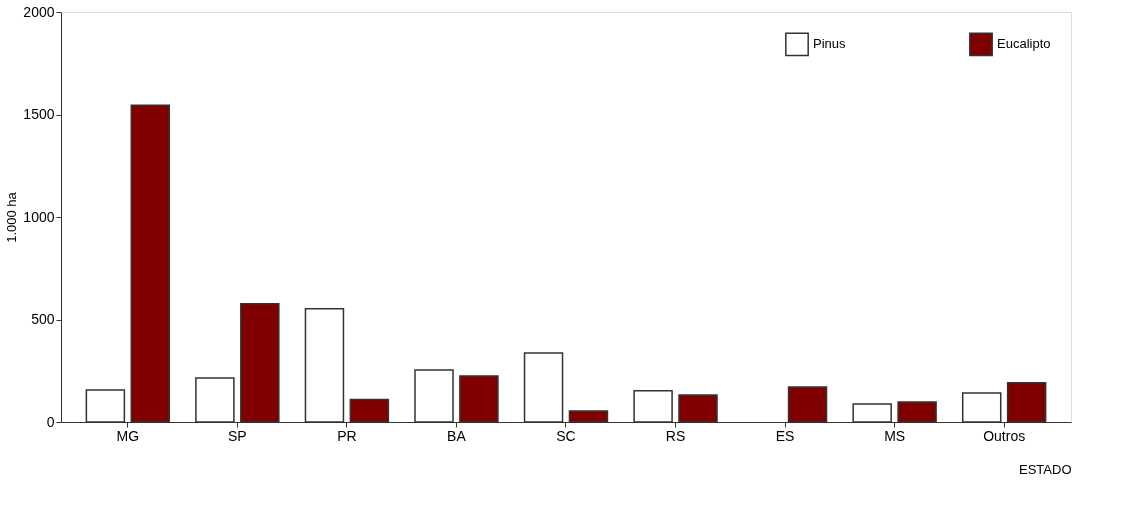 Image resolution: width=1129 pixels, height=516 pixels. I want to click on x-tick-label: SP, so click(237, 435).